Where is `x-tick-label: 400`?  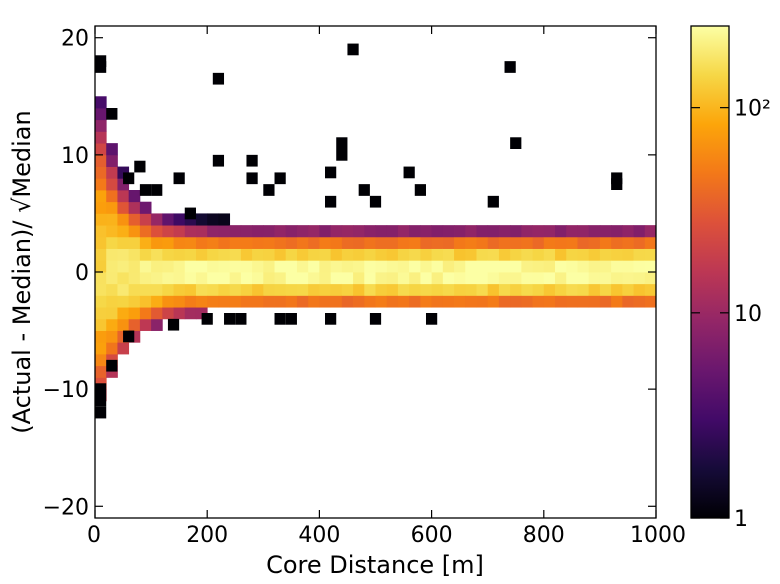
x-tick-label: 400 is located at coordinates (319, 535).